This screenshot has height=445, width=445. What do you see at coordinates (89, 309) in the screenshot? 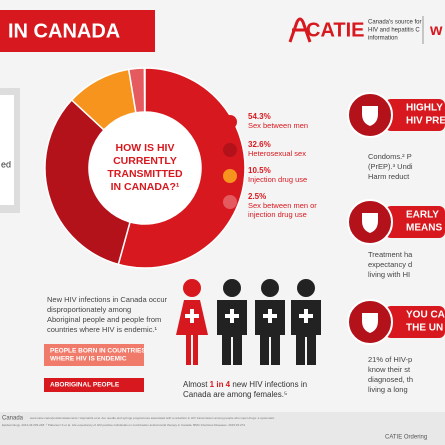
I see `paragraph-line: disproportionately among` at bounding box center [89, 309].